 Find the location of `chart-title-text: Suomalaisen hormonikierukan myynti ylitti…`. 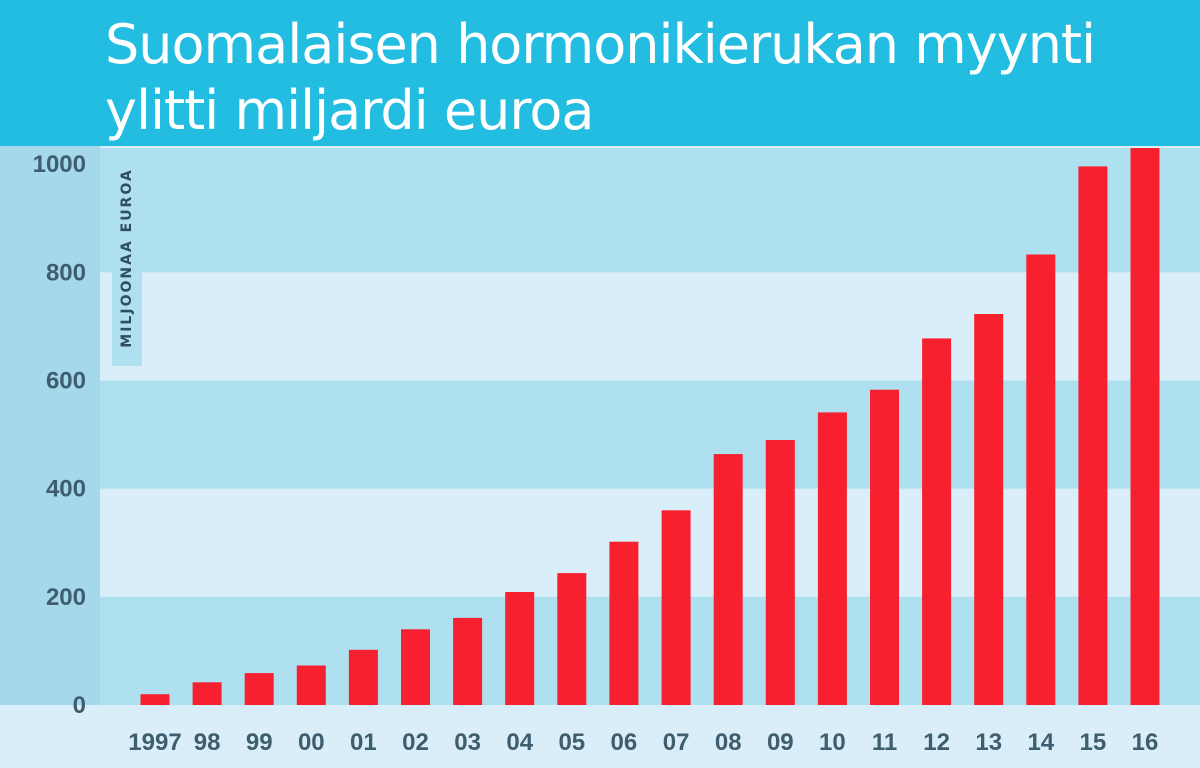

chart-title-text: Suomalaisen hormonikierukan myynti ylitti… is located at coordinates (600, 77).